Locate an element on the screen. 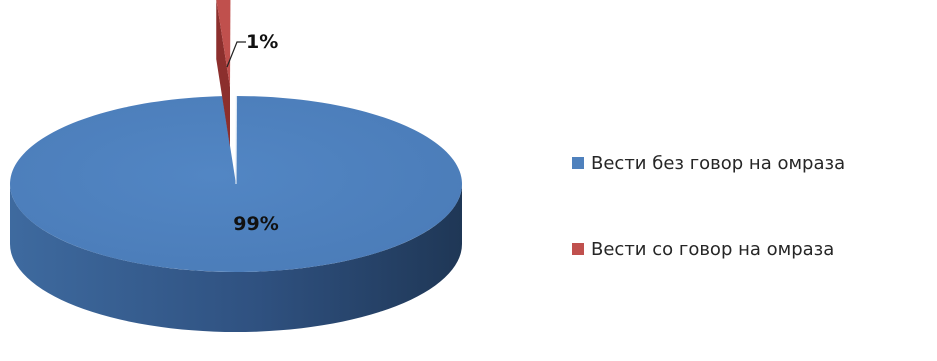 This screenshot has width=937, height=361. data-label-hate-speech: 1% is located at coordinates (262, 42).